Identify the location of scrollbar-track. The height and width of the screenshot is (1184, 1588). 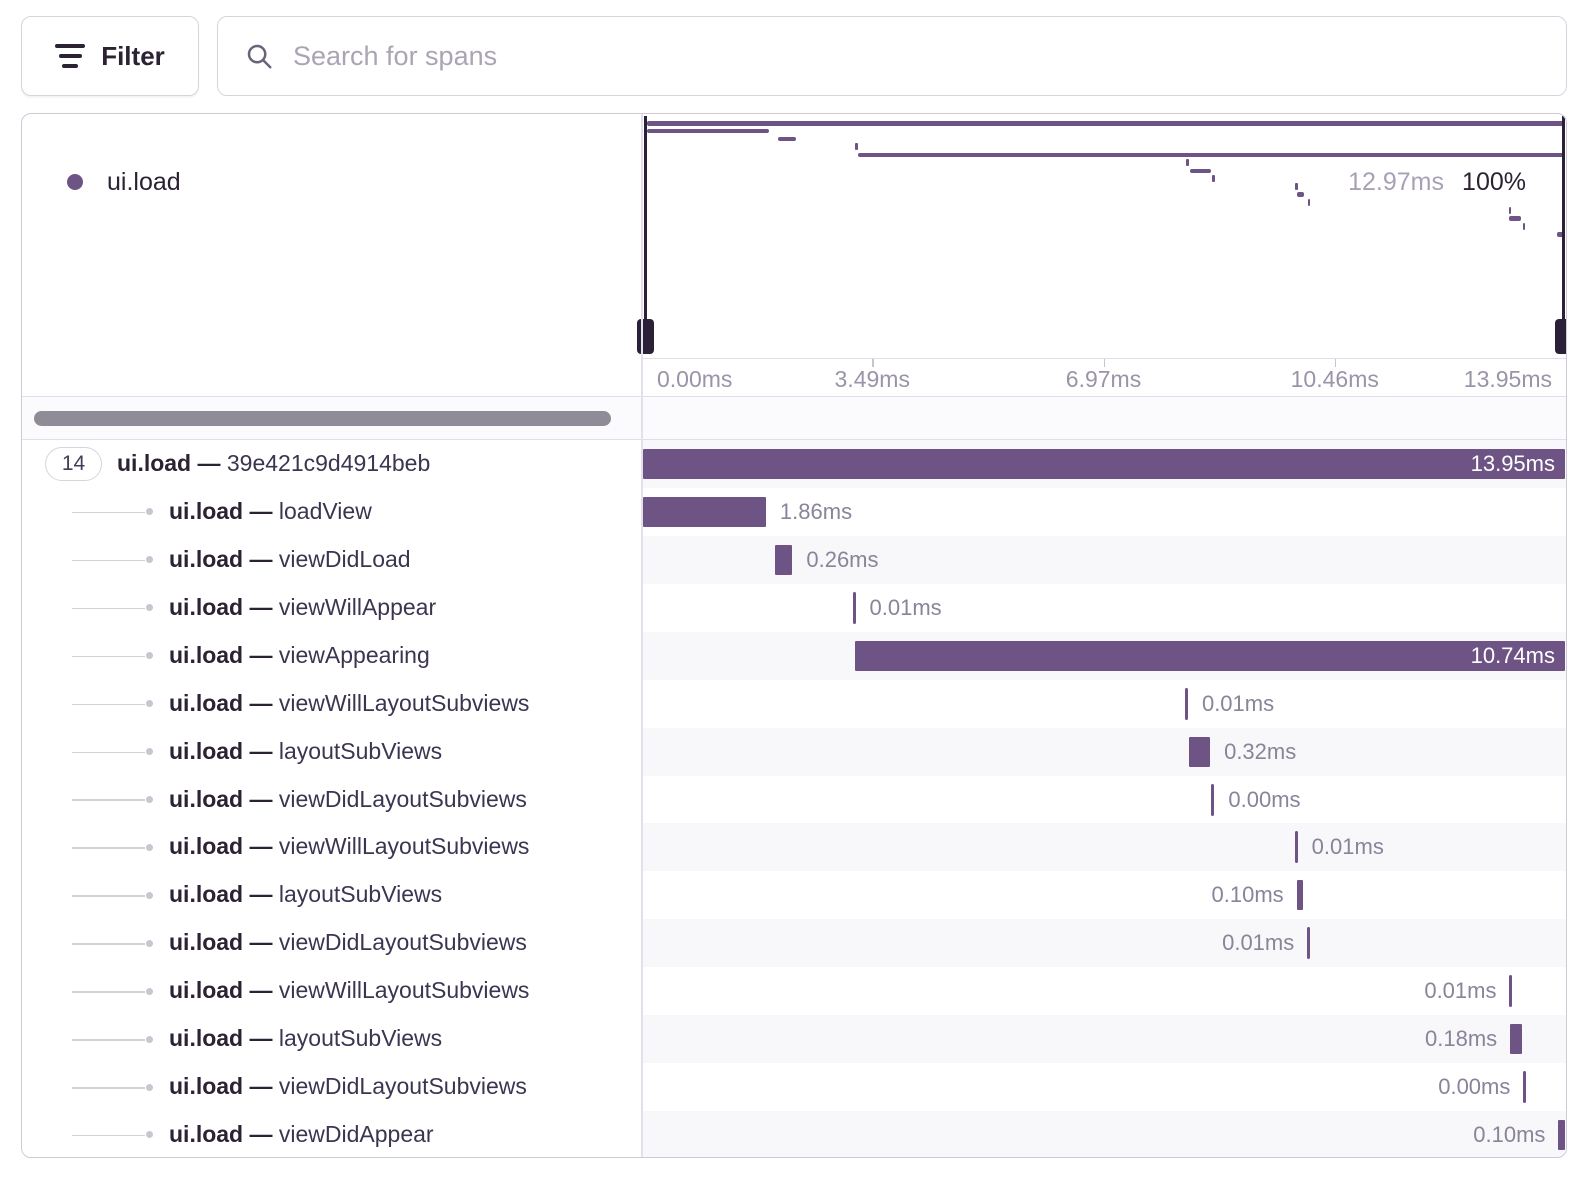
(794, 418).